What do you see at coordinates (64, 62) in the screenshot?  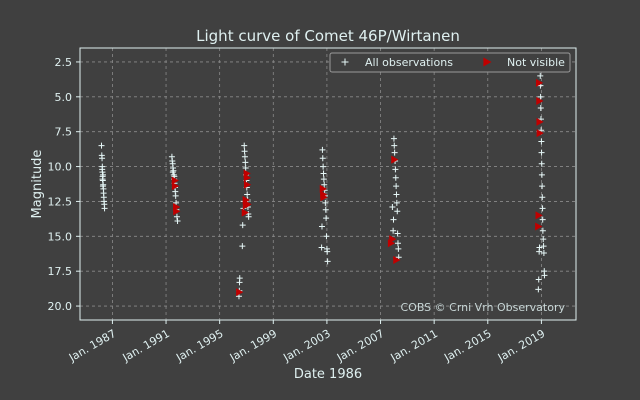 I see `y-tick-label: 2.5` at bounding box center [64, 62].